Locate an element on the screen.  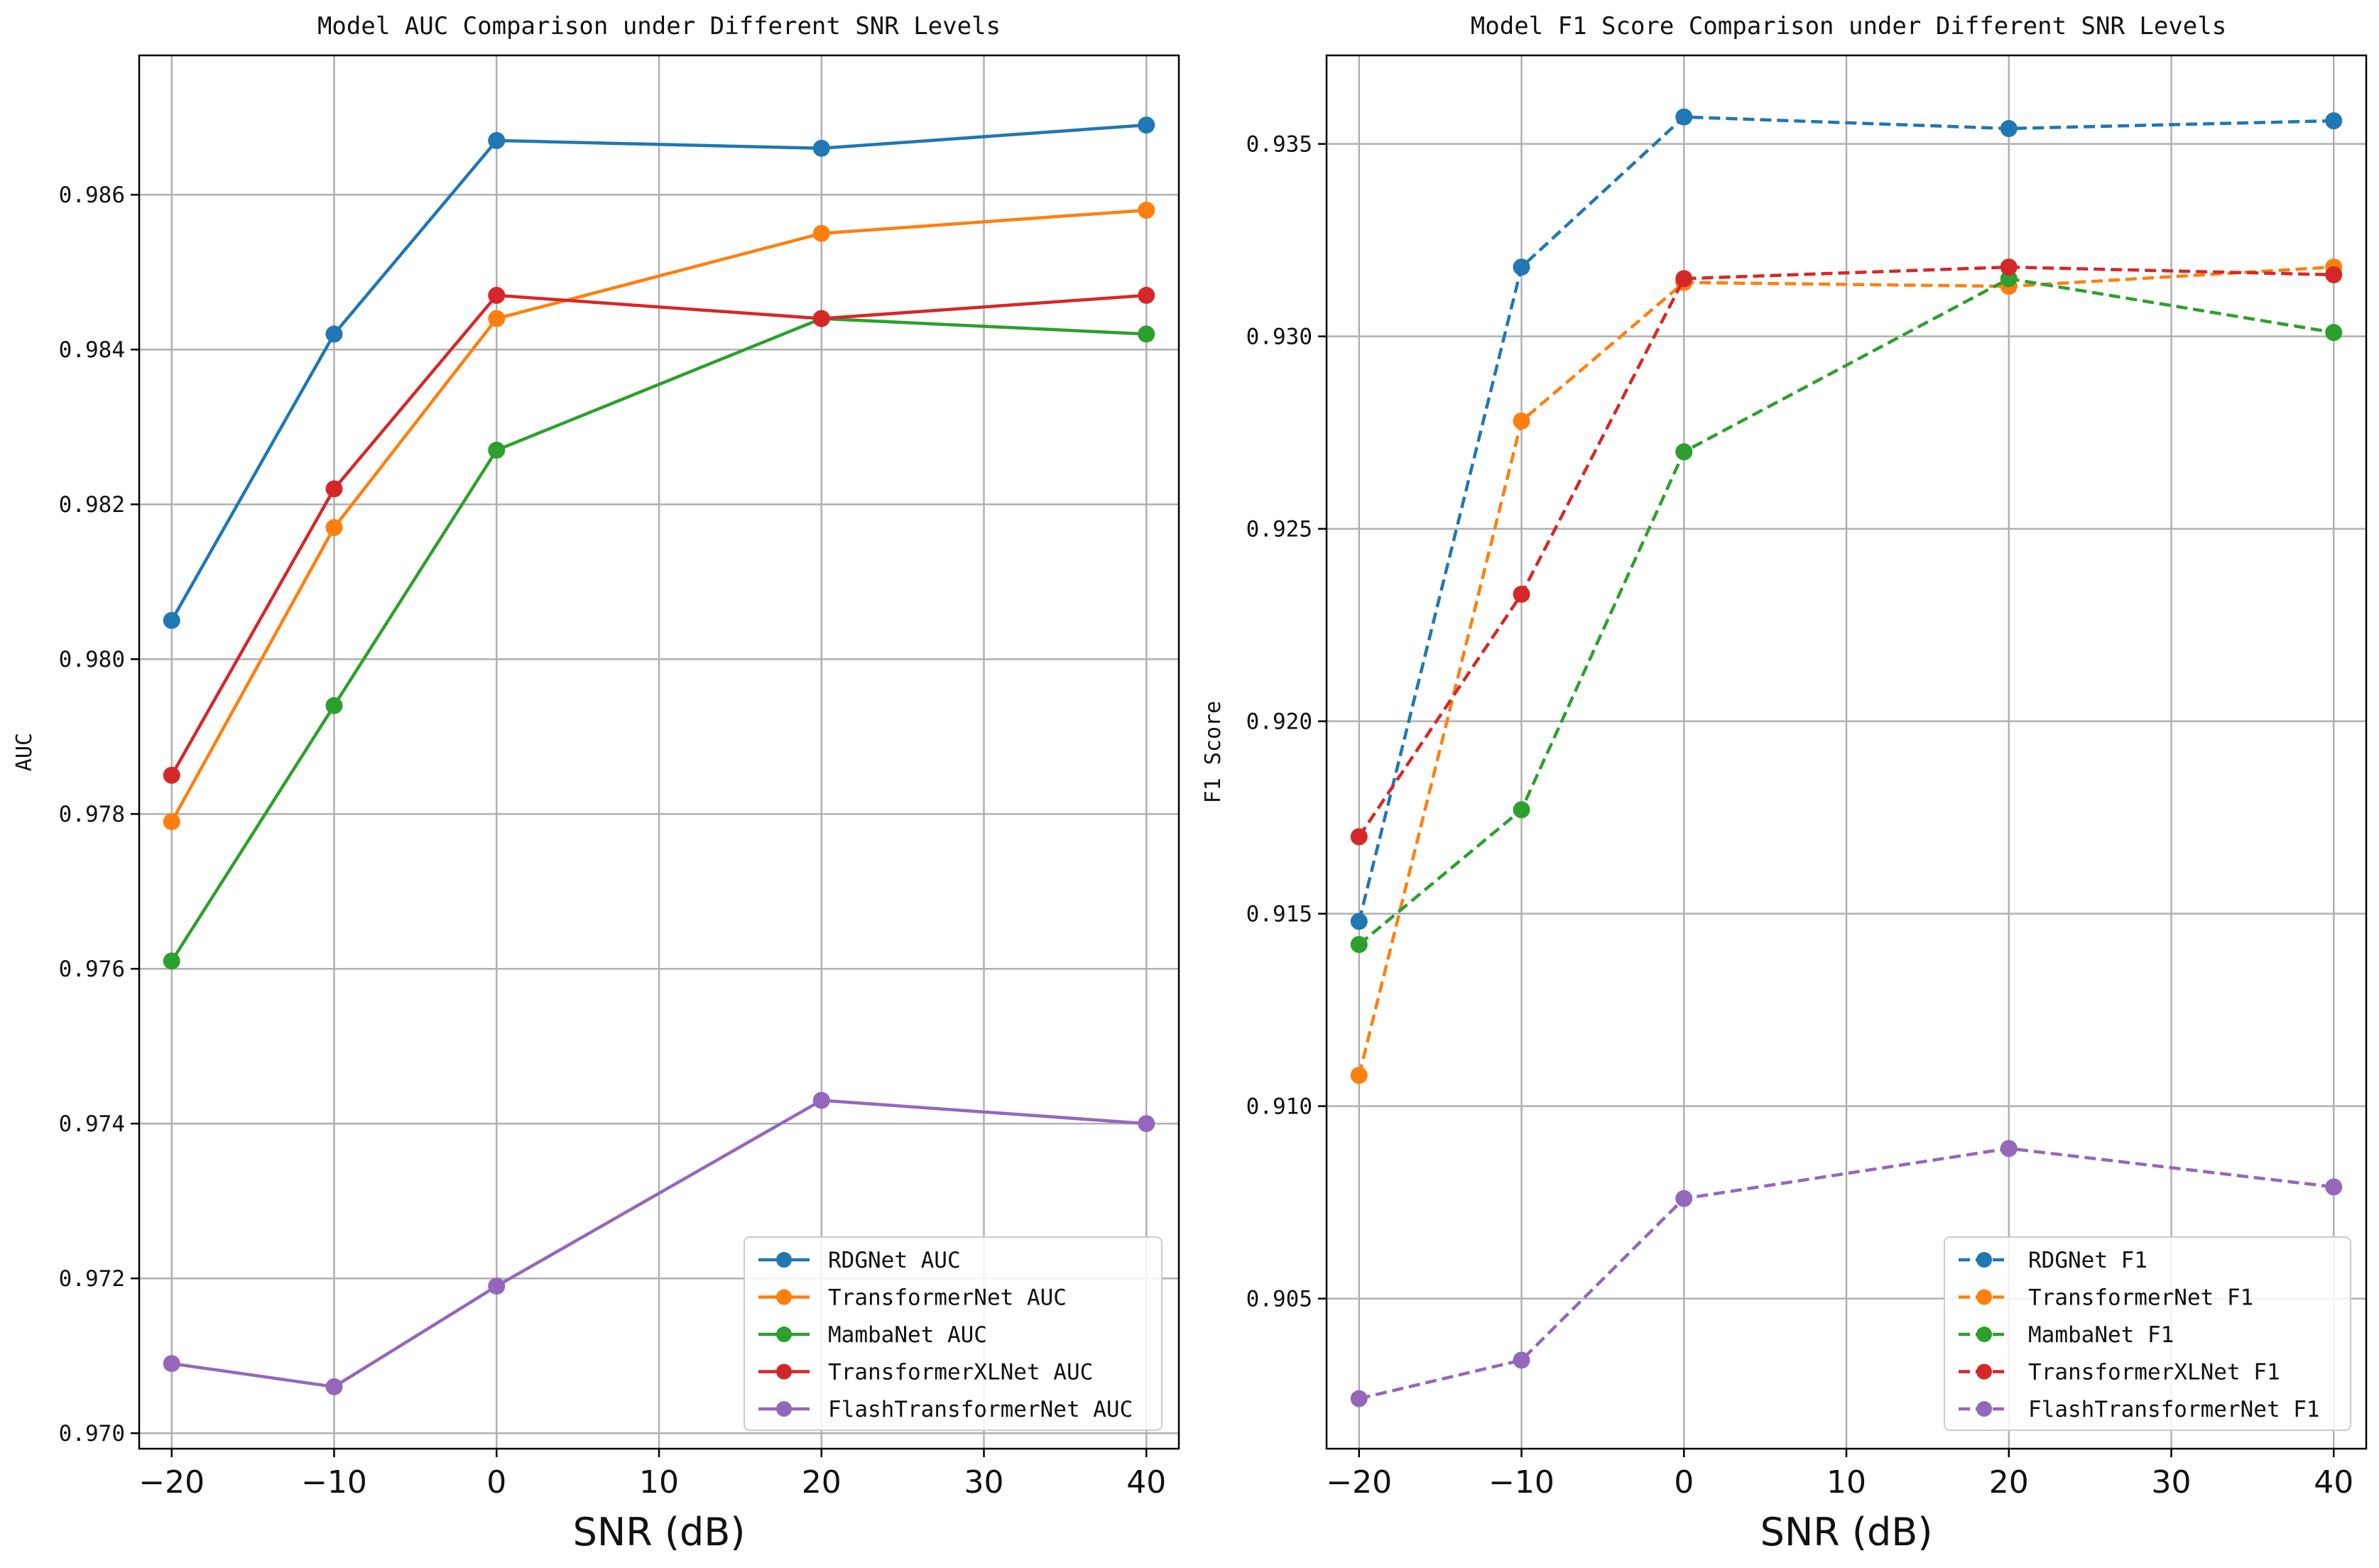
auc-y-tick-label: 0.984 is located at coordinates (92, 350).